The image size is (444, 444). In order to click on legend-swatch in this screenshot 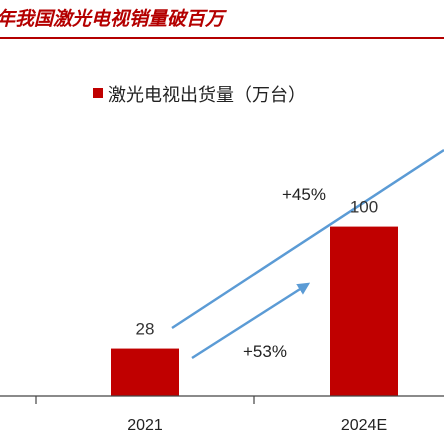, I will do `click(98, 93)`.